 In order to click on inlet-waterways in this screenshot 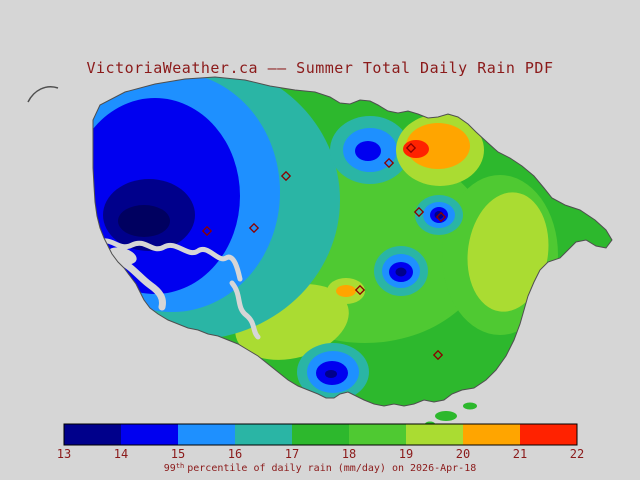, I will do `click(177, 289)`.